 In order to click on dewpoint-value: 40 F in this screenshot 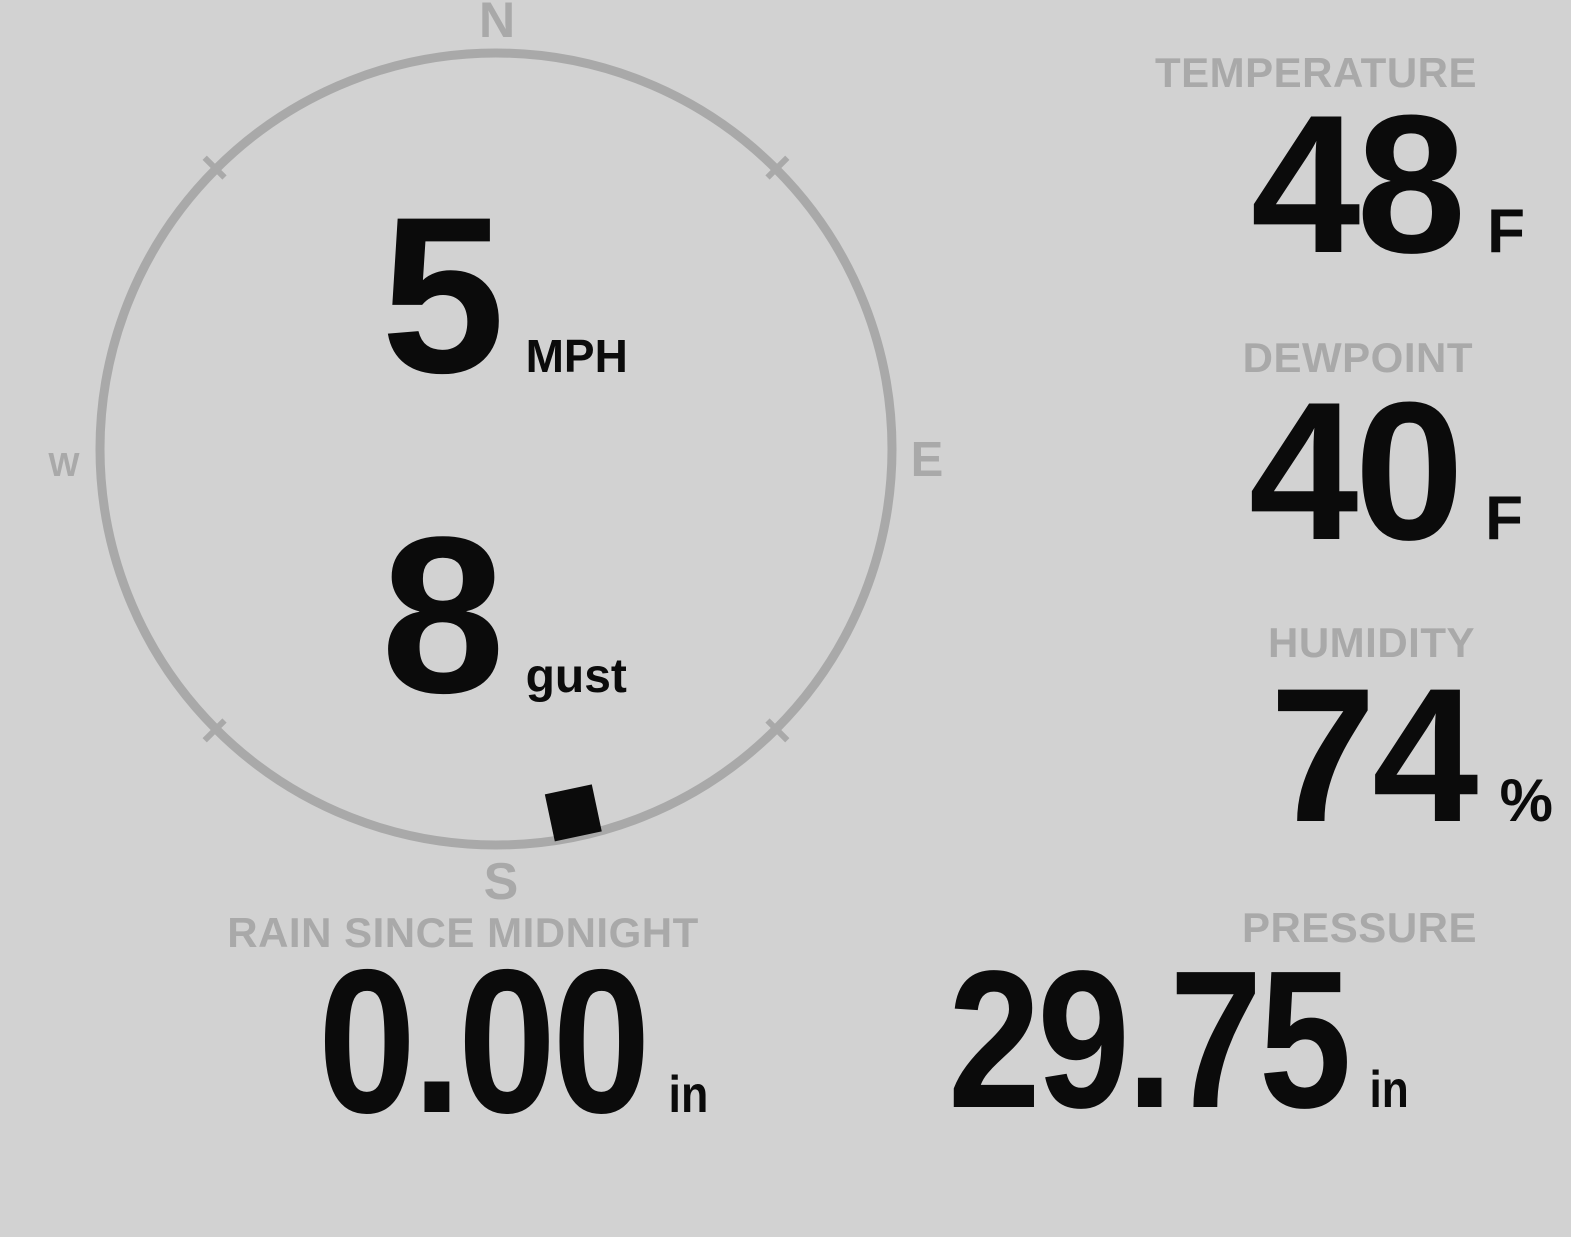, I will do `click(1386, 471)`.